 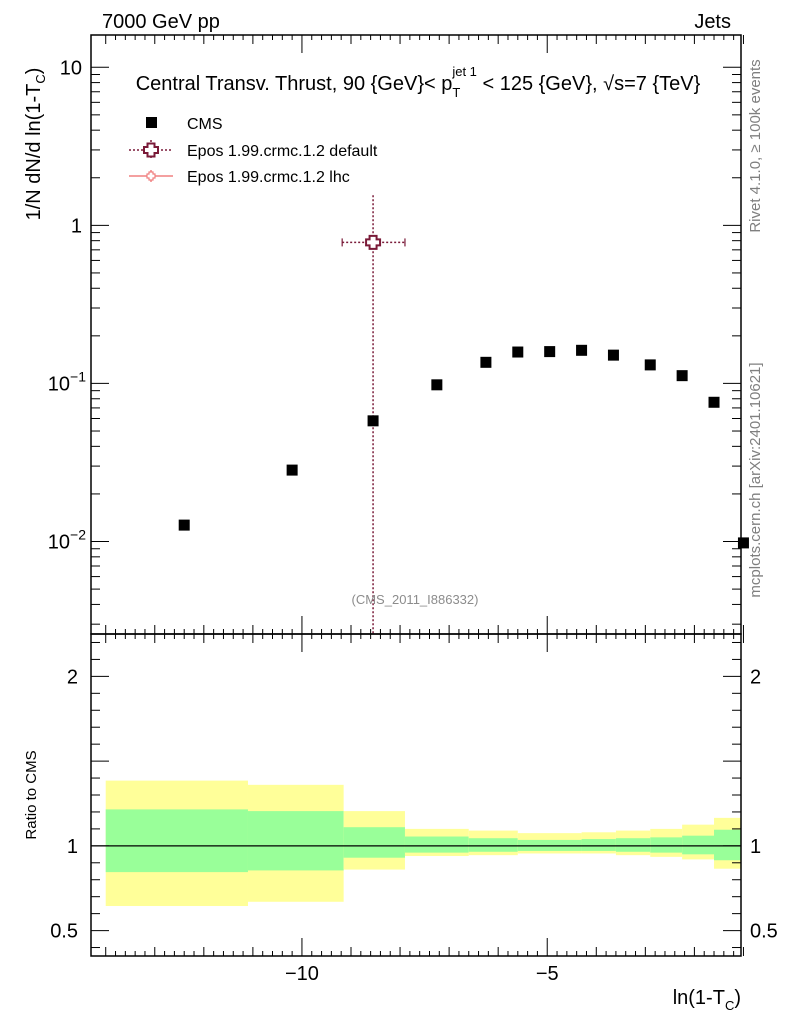 I want to click on ratio-tick-label-right: 0.5, so click(x=764, y=932).